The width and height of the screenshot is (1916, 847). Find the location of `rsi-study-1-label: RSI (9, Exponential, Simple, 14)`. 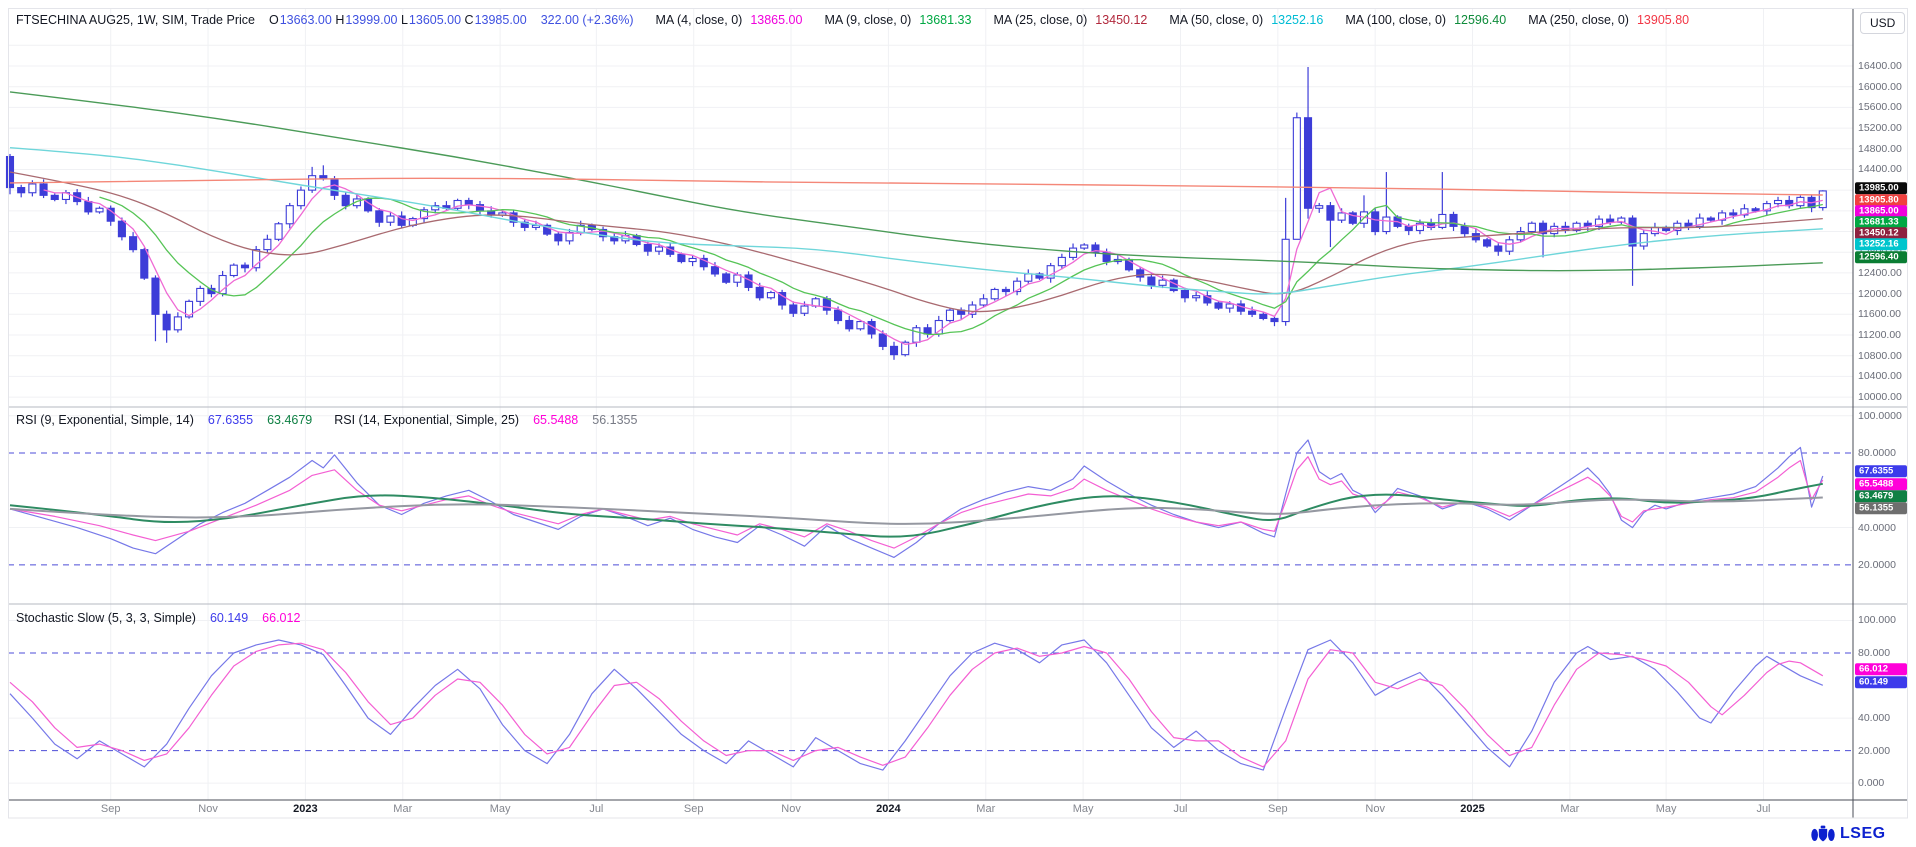

rsi-study-1-label: RSI (9, Exponential, Simple, 14) is located at coordinates (105, 420).